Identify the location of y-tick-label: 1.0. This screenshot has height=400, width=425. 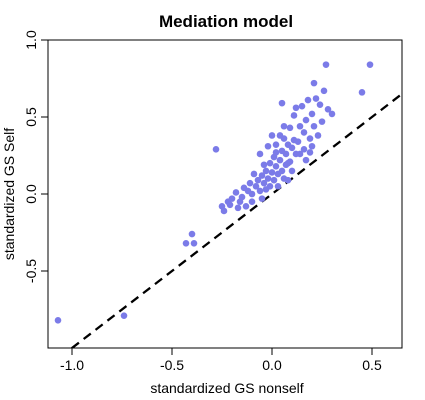
(31, 40).